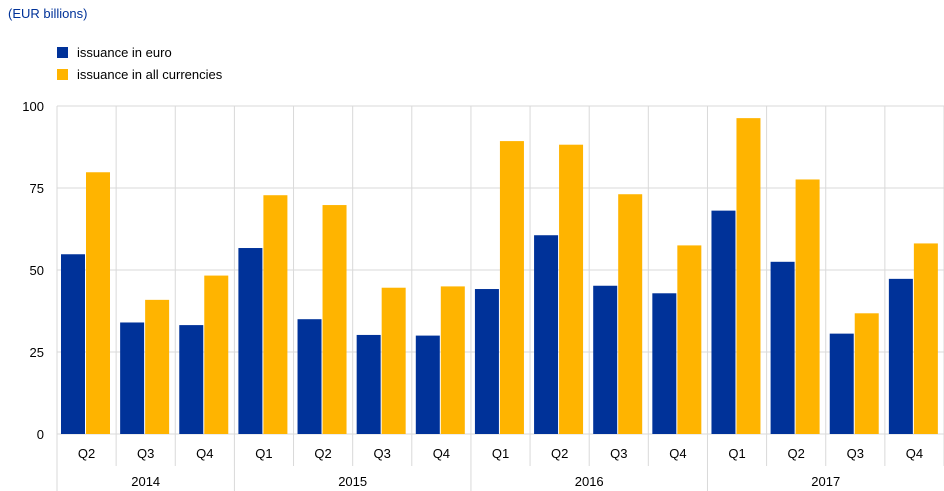  What do you see at coordinates (33, 106) in the screenshot?
I see `y-tick-label: 100` at bounding box center [33, 106].